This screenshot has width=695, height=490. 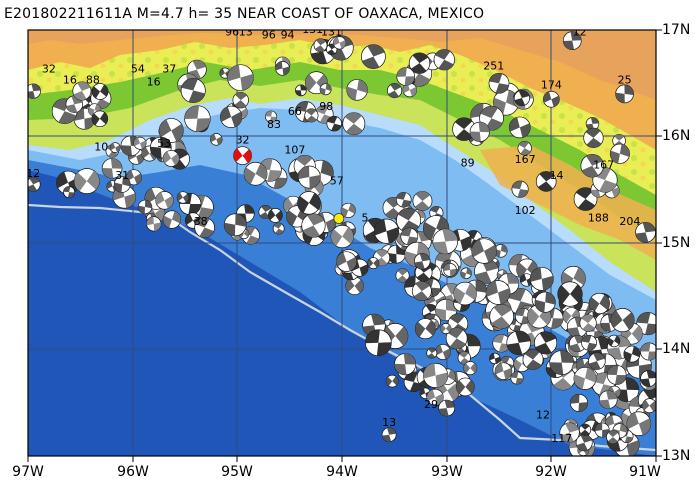 What do you see at coordinates (288, 35) in the screenshot?
I see `mechanism-depth-label: 94` at bounding box center [288, 35].